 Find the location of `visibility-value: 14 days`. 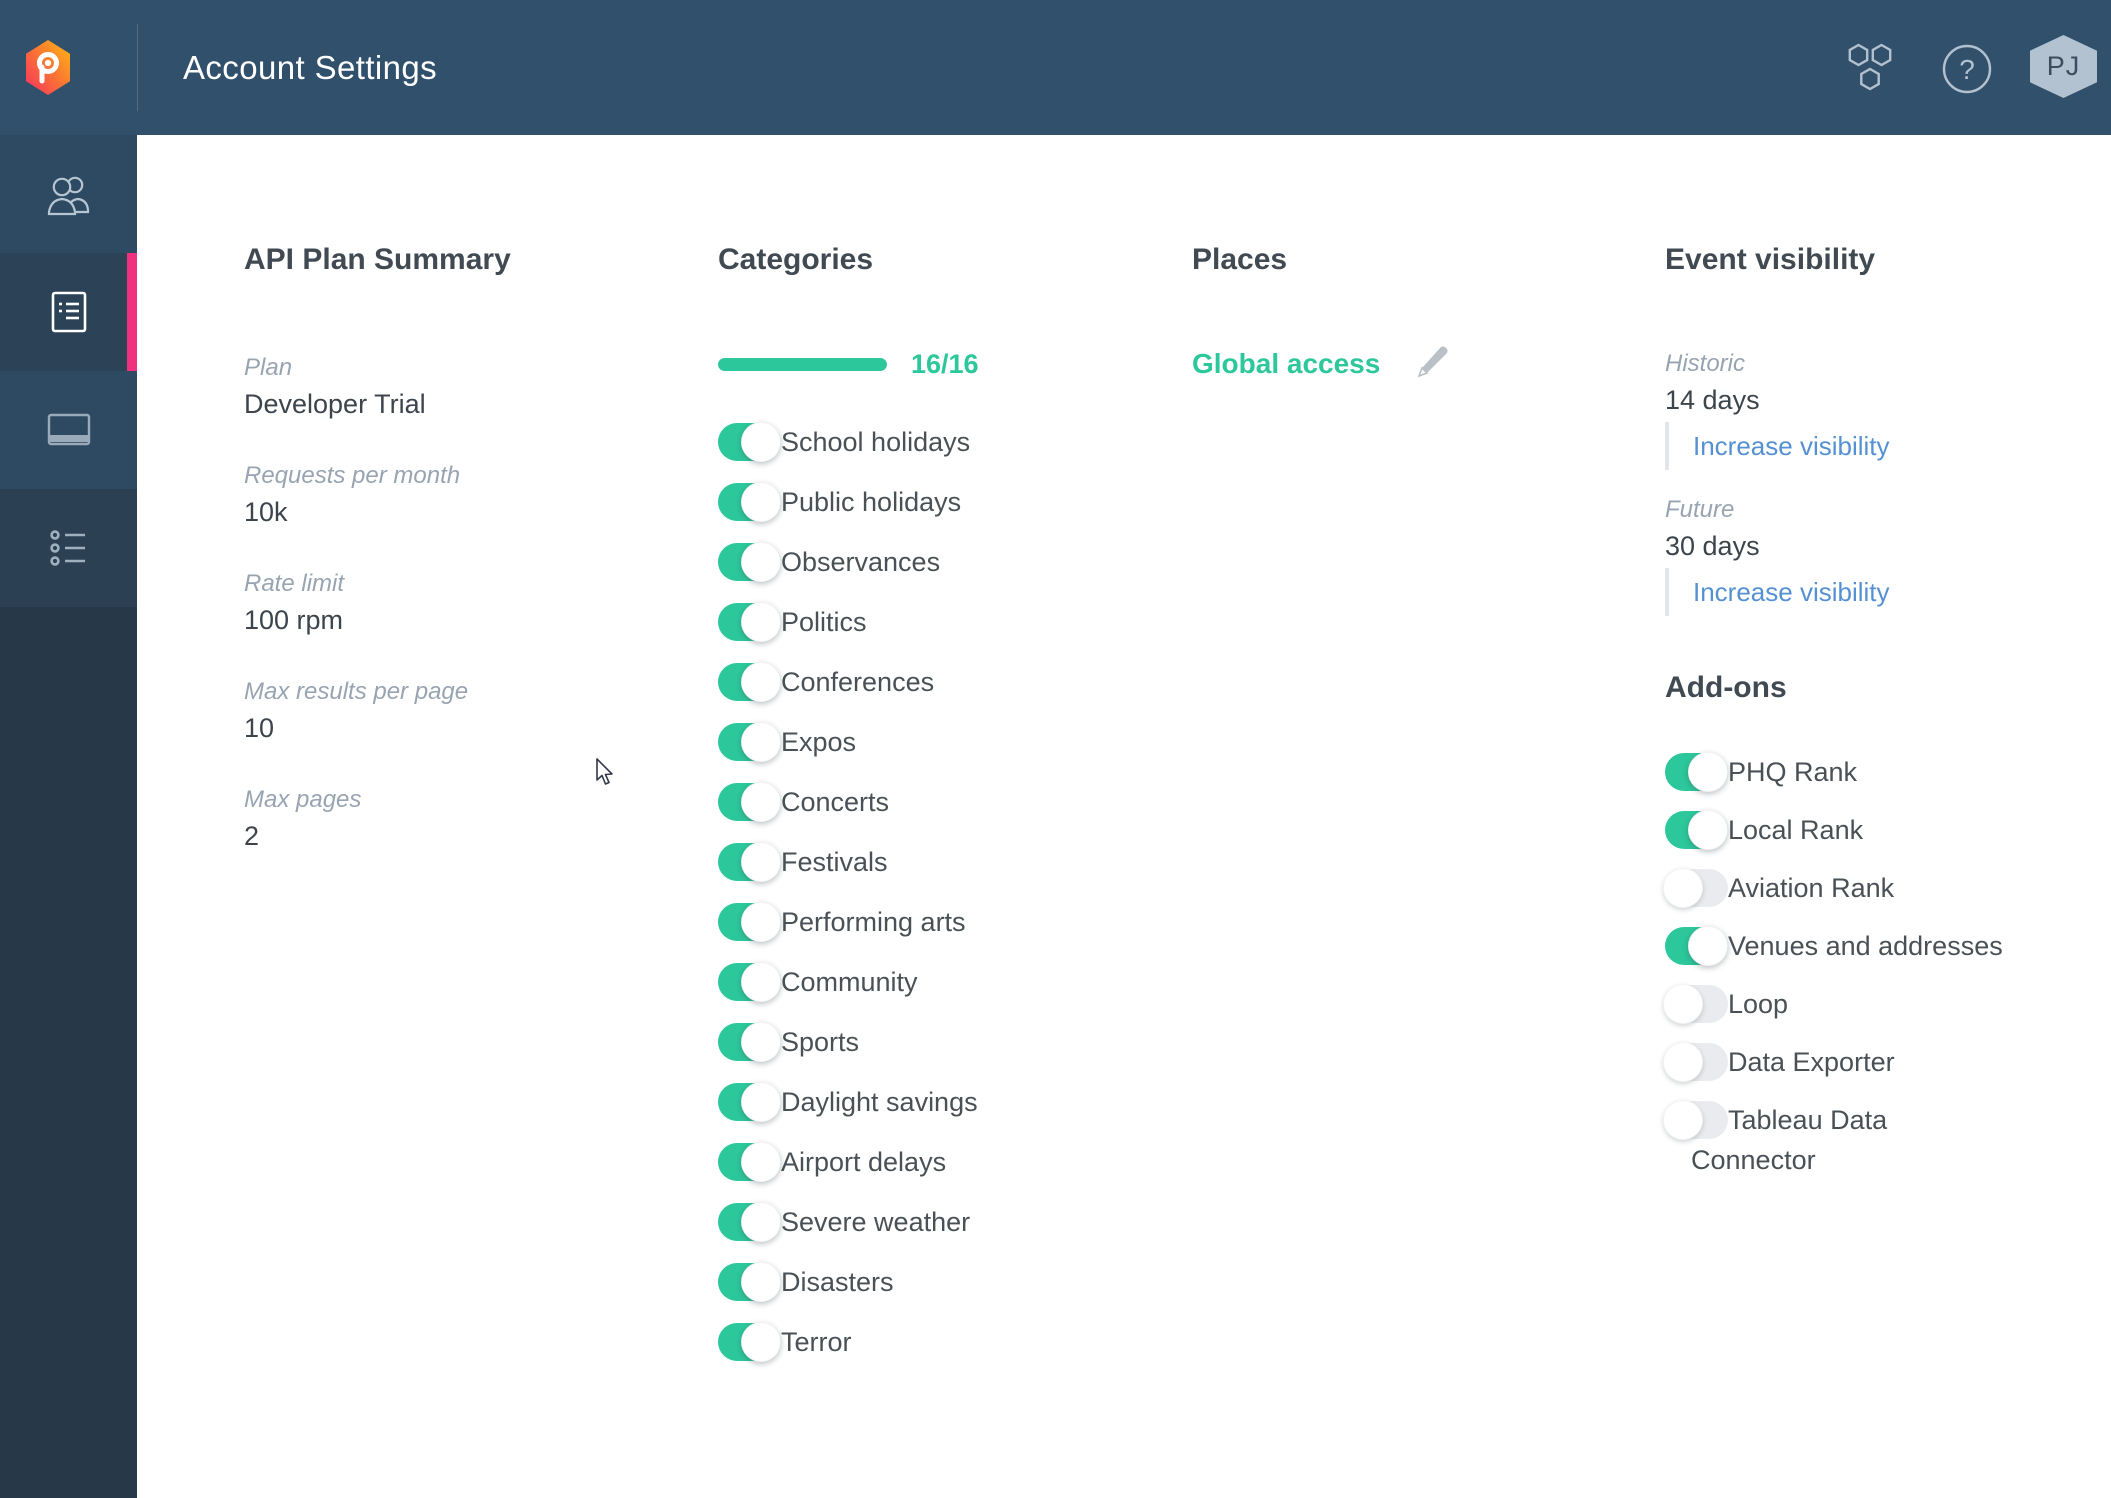

visibility-value: 14 days is located at coordinates (1712, 400).